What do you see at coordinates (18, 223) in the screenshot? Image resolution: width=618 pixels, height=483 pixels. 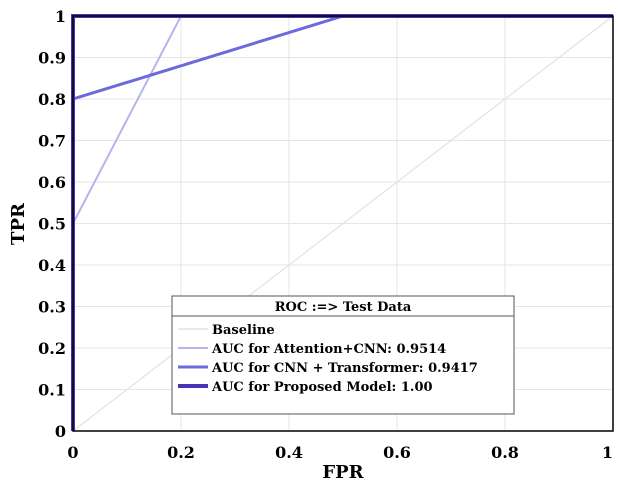 I see `y-axis-label: TPR` at bounding box center [18, 223].